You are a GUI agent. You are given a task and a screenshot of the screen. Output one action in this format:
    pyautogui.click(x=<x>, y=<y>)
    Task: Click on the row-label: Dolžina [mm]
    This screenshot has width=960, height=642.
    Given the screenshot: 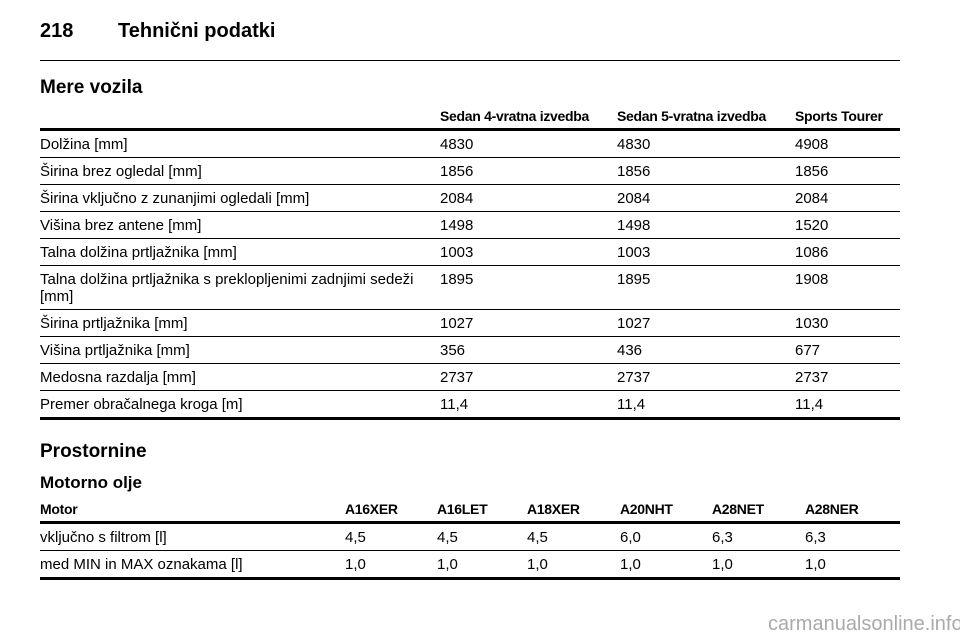 What is the action you would take?
    pyautogui.click(x=240, y=143)
    